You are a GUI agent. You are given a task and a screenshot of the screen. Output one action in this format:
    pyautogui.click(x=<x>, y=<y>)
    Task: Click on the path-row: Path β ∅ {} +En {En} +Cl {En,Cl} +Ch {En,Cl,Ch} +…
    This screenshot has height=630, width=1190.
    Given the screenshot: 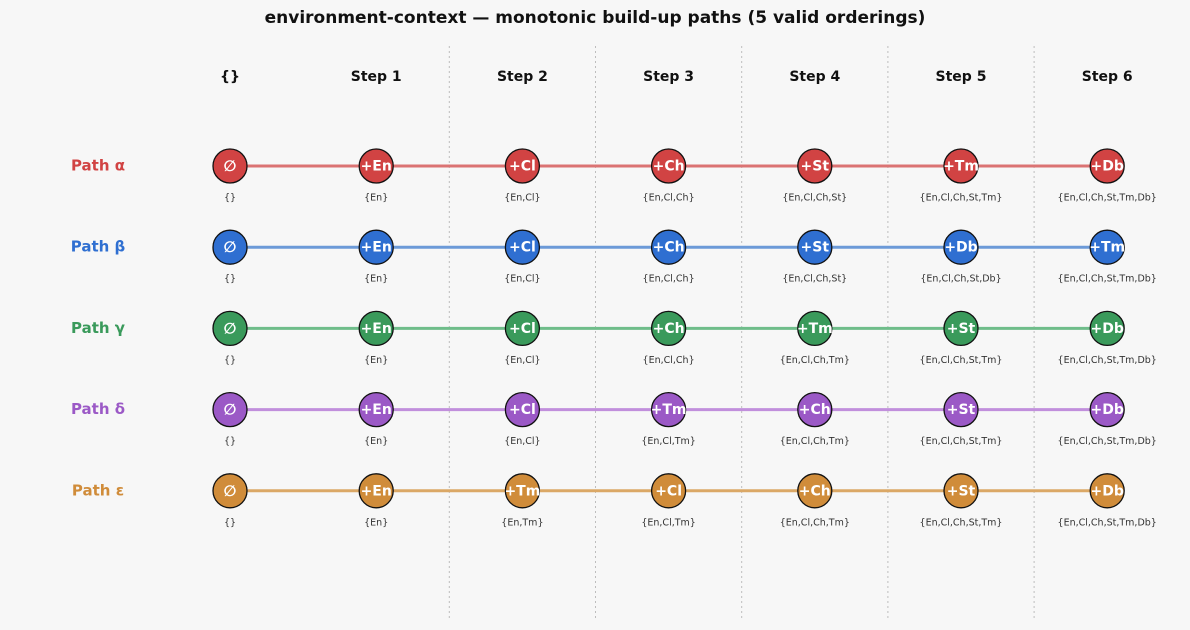 What is the action you would take?
    pyautogui.click(x=614, y=257)
    